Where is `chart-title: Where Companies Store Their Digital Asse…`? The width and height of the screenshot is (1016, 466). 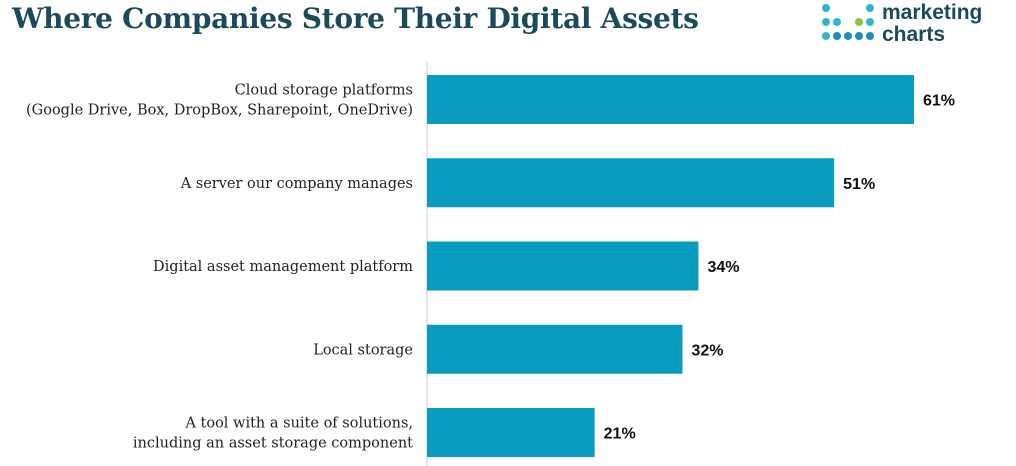 chart-title: Where Companies Store Their Digital Asse… is located at coordinates (355, 18).